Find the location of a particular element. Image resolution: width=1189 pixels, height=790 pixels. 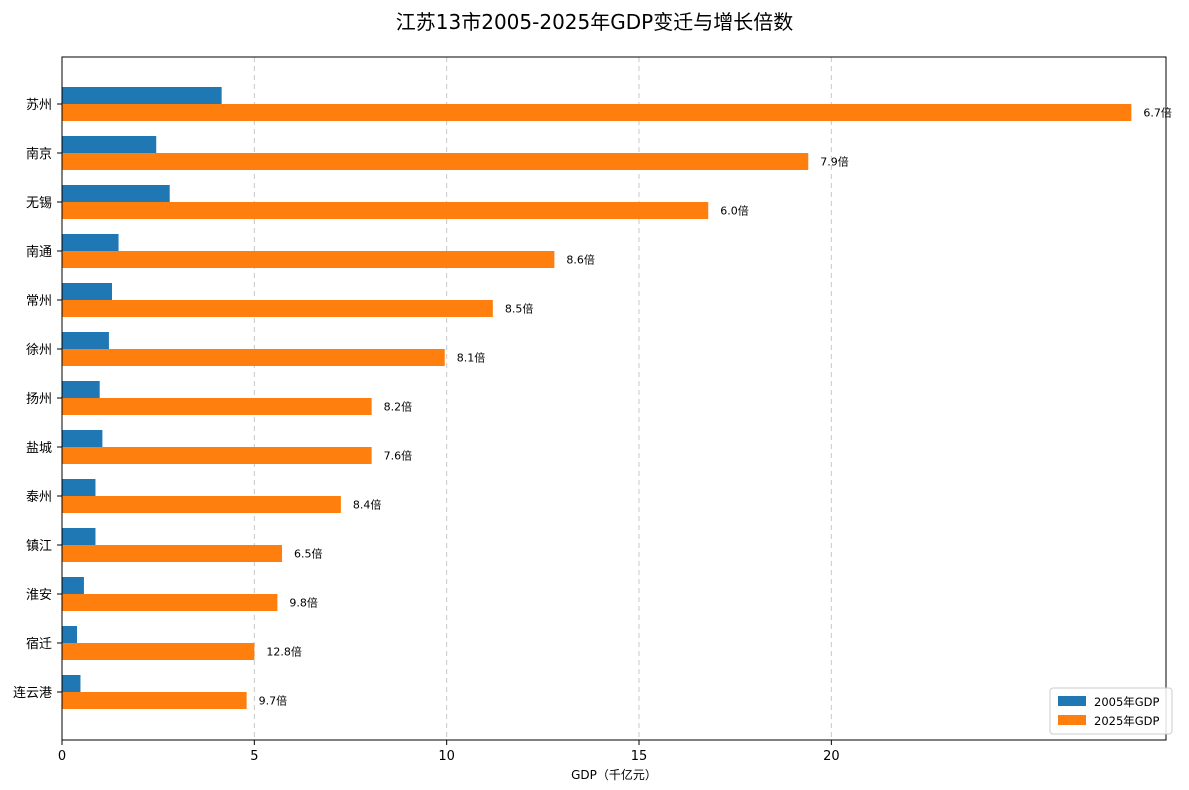

y-tick-label-宿迁: 宿迁 is located at coordinates (39, 644).